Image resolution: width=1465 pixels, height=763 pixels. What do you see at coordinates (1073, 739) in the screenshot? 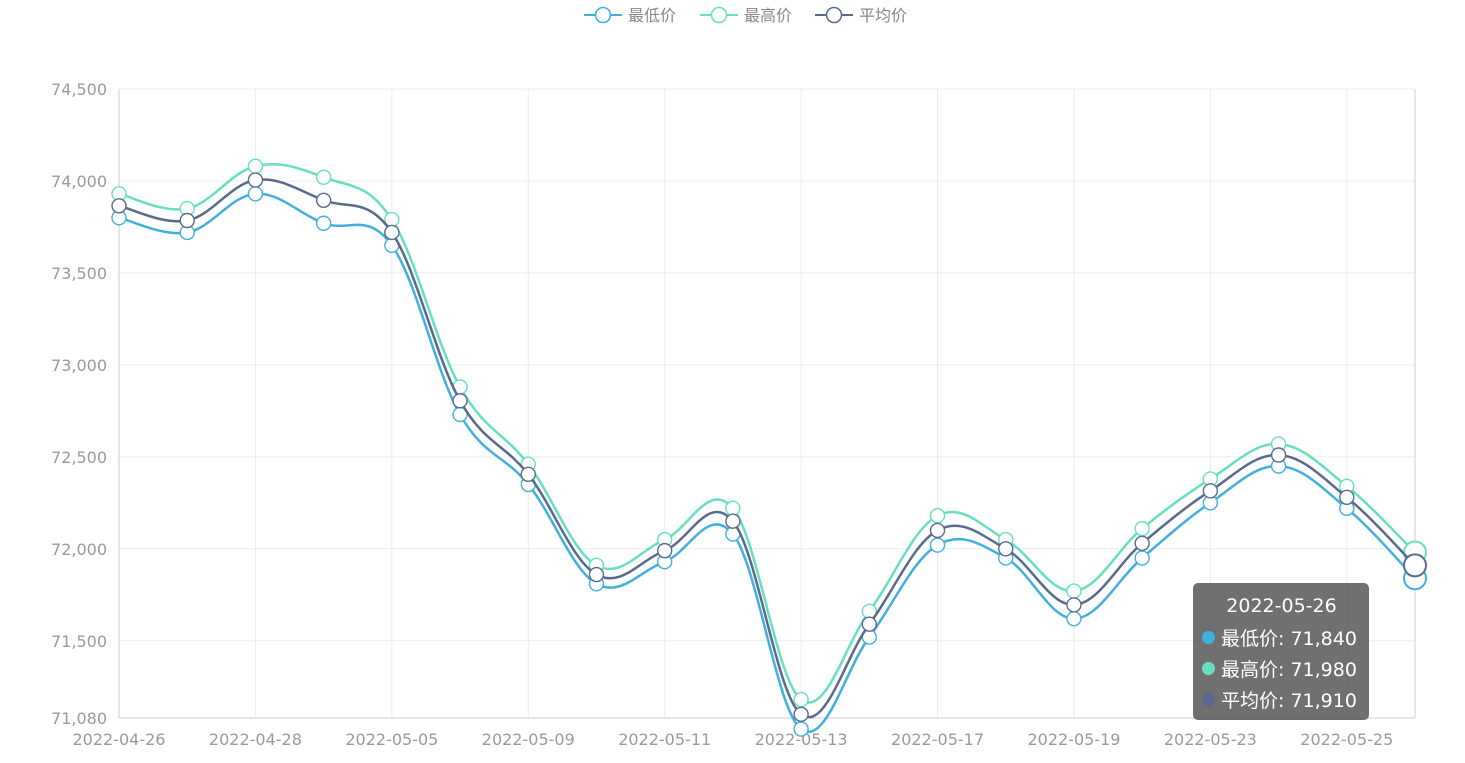
I see `x-tick-label: 2022-05-19` at bounding box center [1073, 739].